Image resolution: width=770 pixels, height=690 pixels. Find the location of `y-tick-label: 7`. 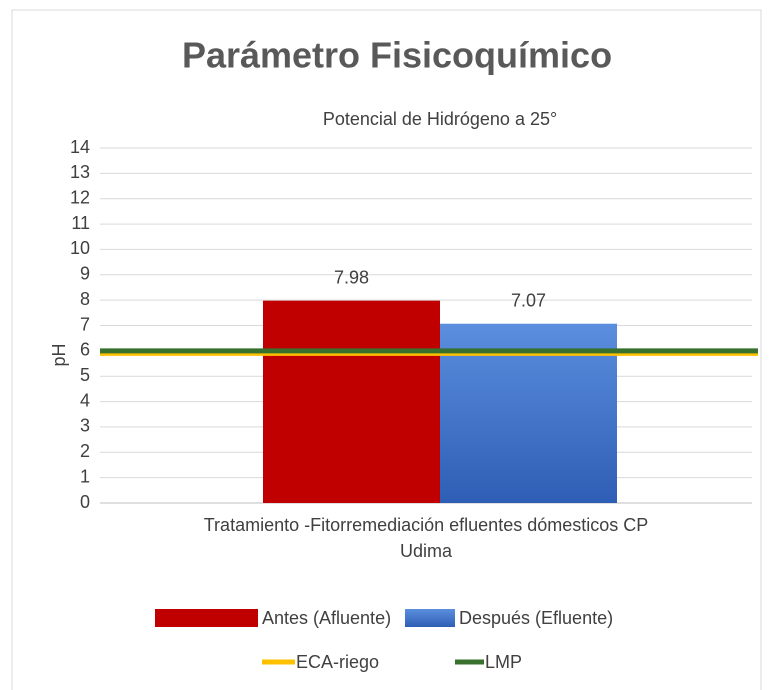

y-tick-label: 7 is located at coordinates (85, 324).